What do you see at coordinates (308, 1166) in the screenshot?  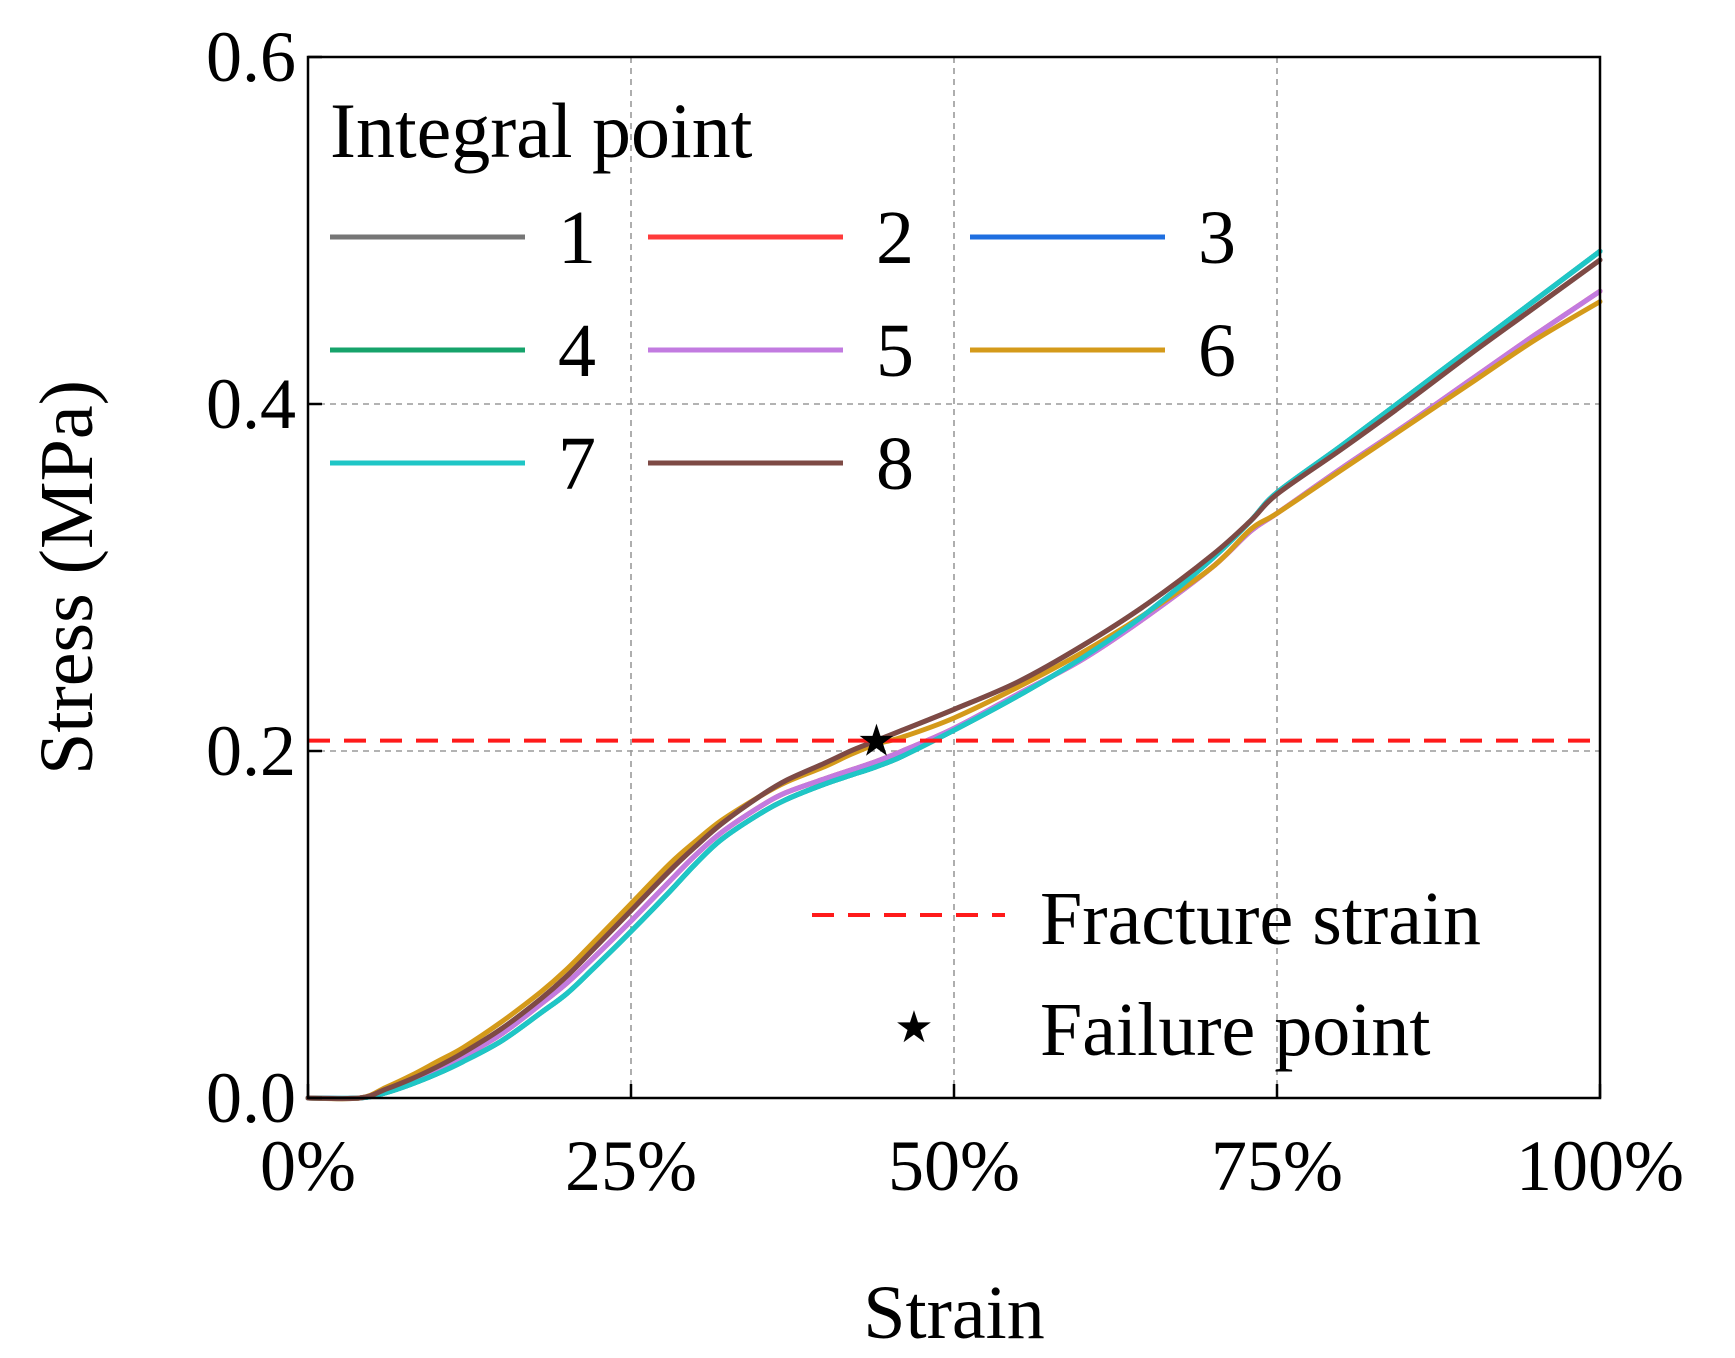 I see `x-tick-label: 0%` at bounding box center [308, 1166].